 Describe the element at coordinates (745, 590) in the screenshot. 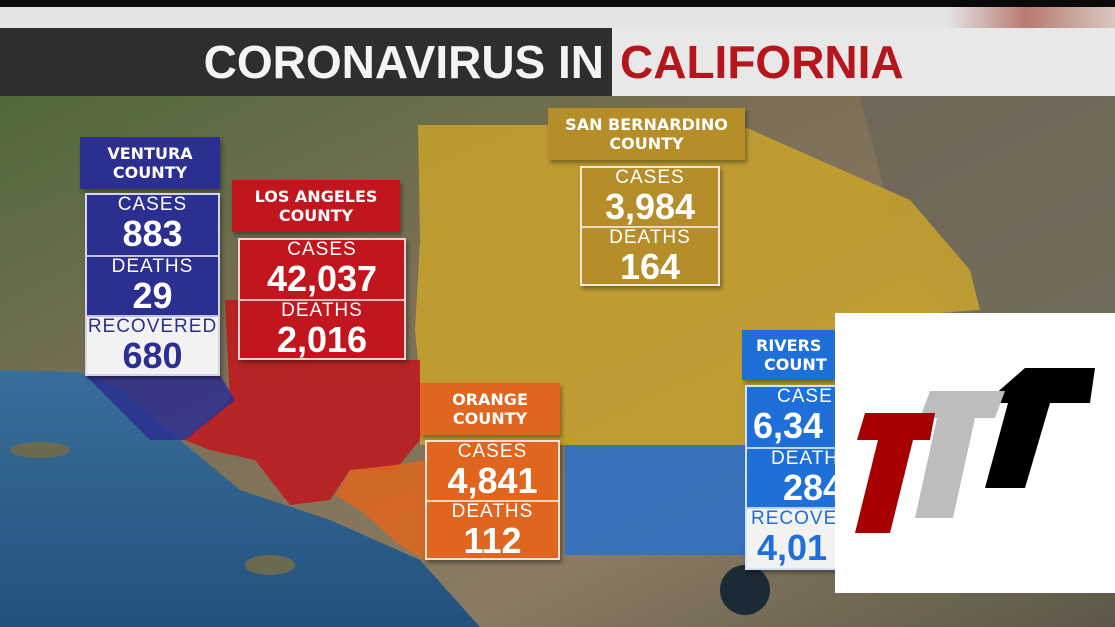

I see `lake` at that location.